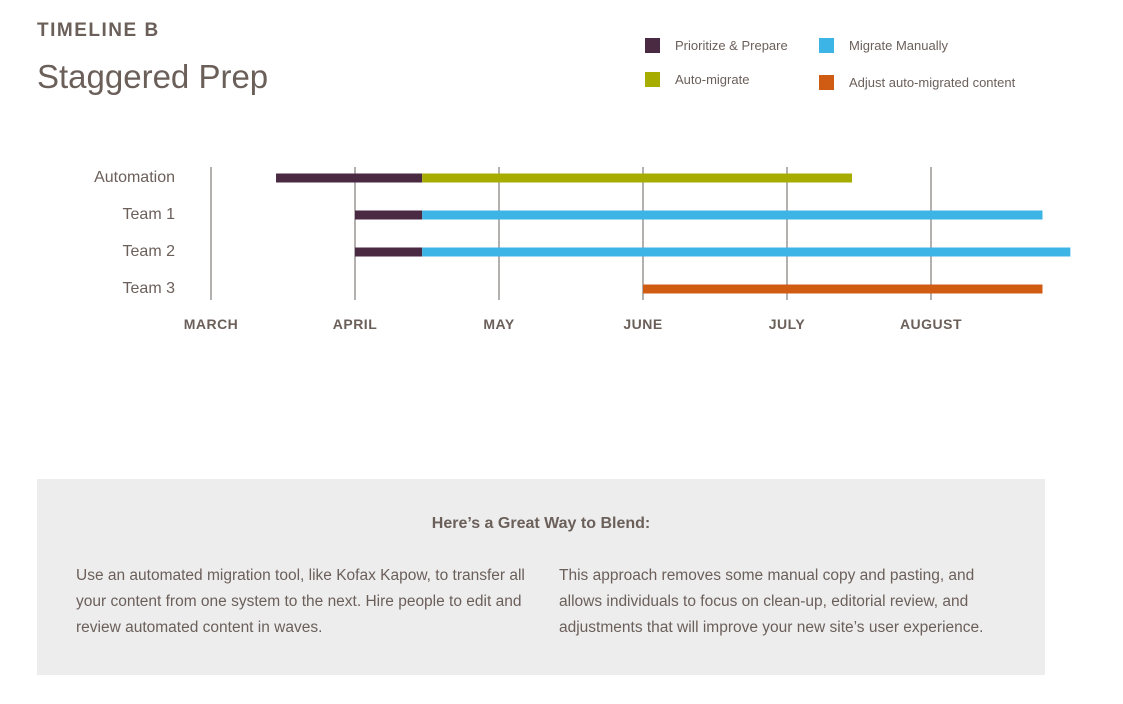  What do you see at coordinates (149, 214) in the screenshot?
I see `row-label-team-1: Team 1` at bounding box center [149, 214].